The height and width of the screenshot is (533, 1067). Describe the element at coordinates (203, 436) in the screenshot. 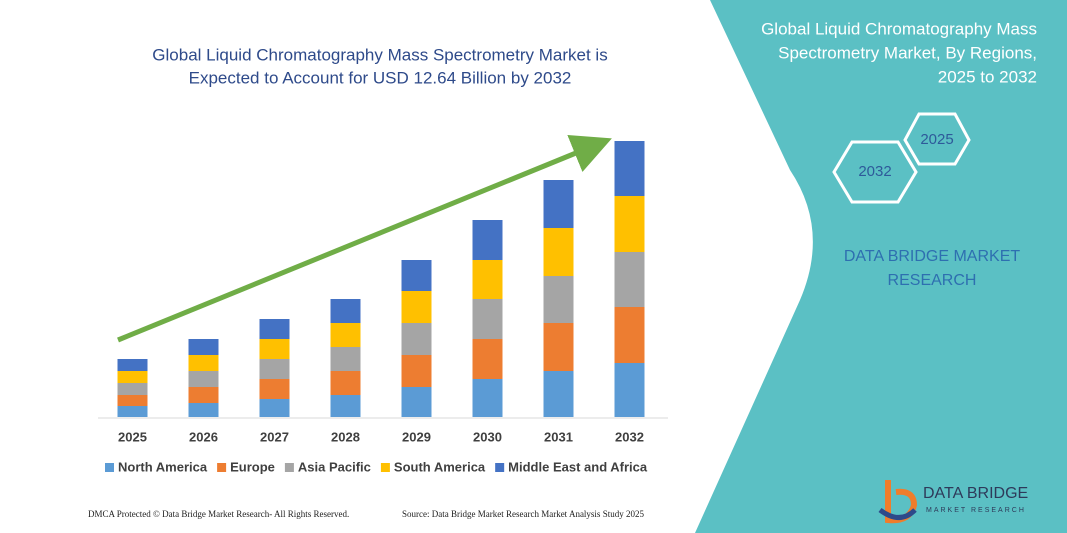

I see `x-tick-label: 2026` at that location.